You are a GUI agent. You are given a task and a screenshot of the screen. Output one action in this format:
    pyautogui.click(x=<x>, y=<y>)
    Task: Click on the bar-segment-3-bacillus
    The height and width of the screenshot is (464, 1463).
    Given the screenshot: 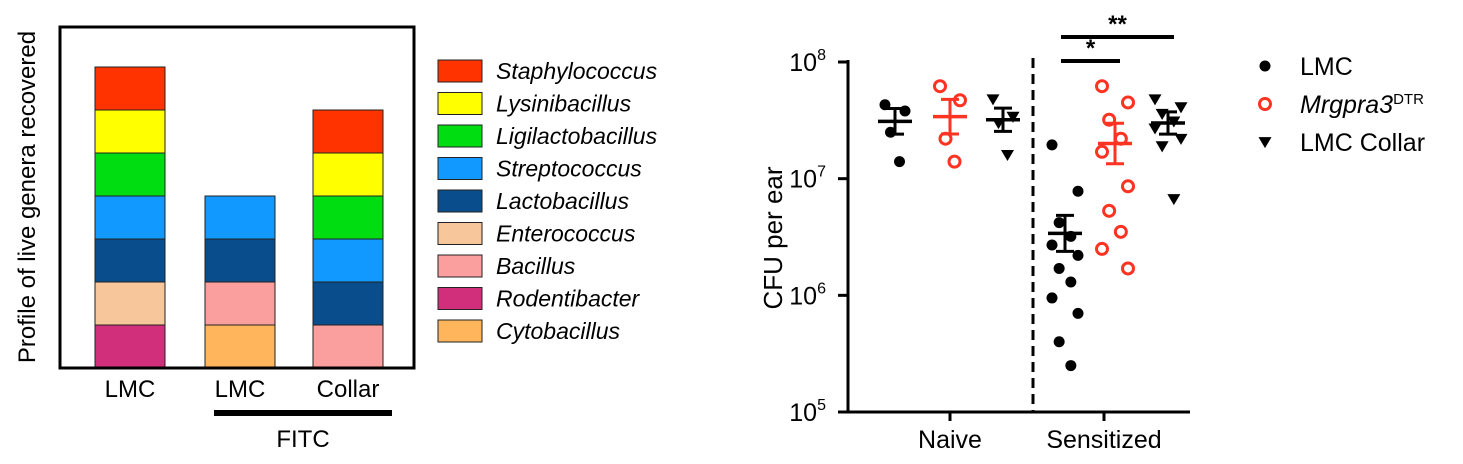 What is the action you would take?
    pyautogui.click(x=348, y=346)
    